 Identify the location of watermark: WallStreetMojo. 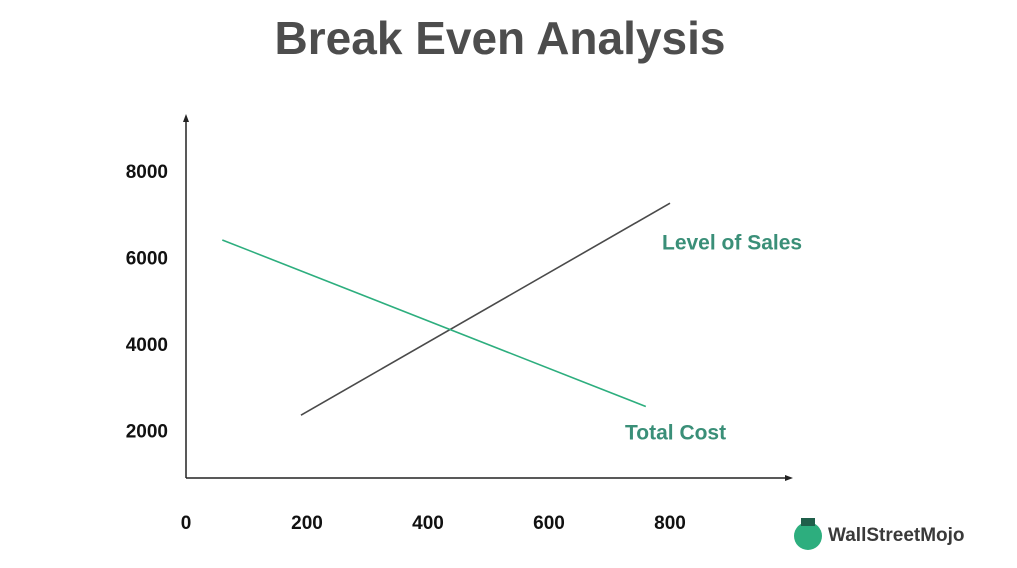
(896, 535).